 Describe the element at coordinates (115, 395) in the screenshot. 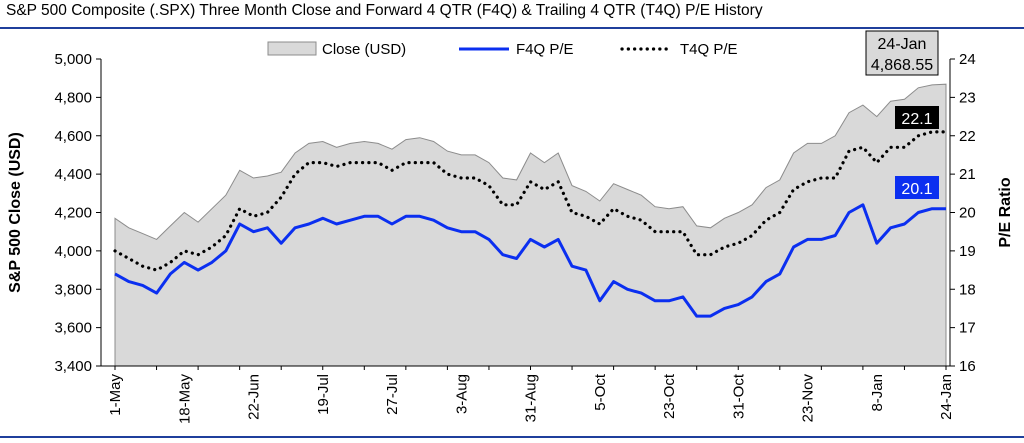

I see `x-tick-label: 1-May` at that location.